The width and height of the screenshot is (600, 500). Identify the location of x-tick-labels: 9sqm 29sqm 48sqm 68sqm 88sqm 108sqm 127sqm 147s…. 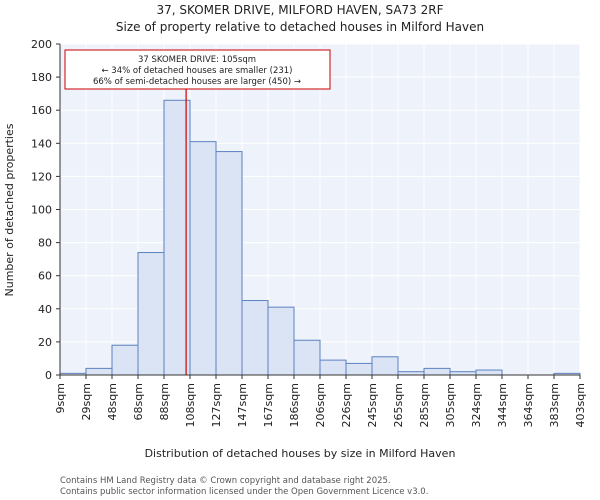
(320, 405).